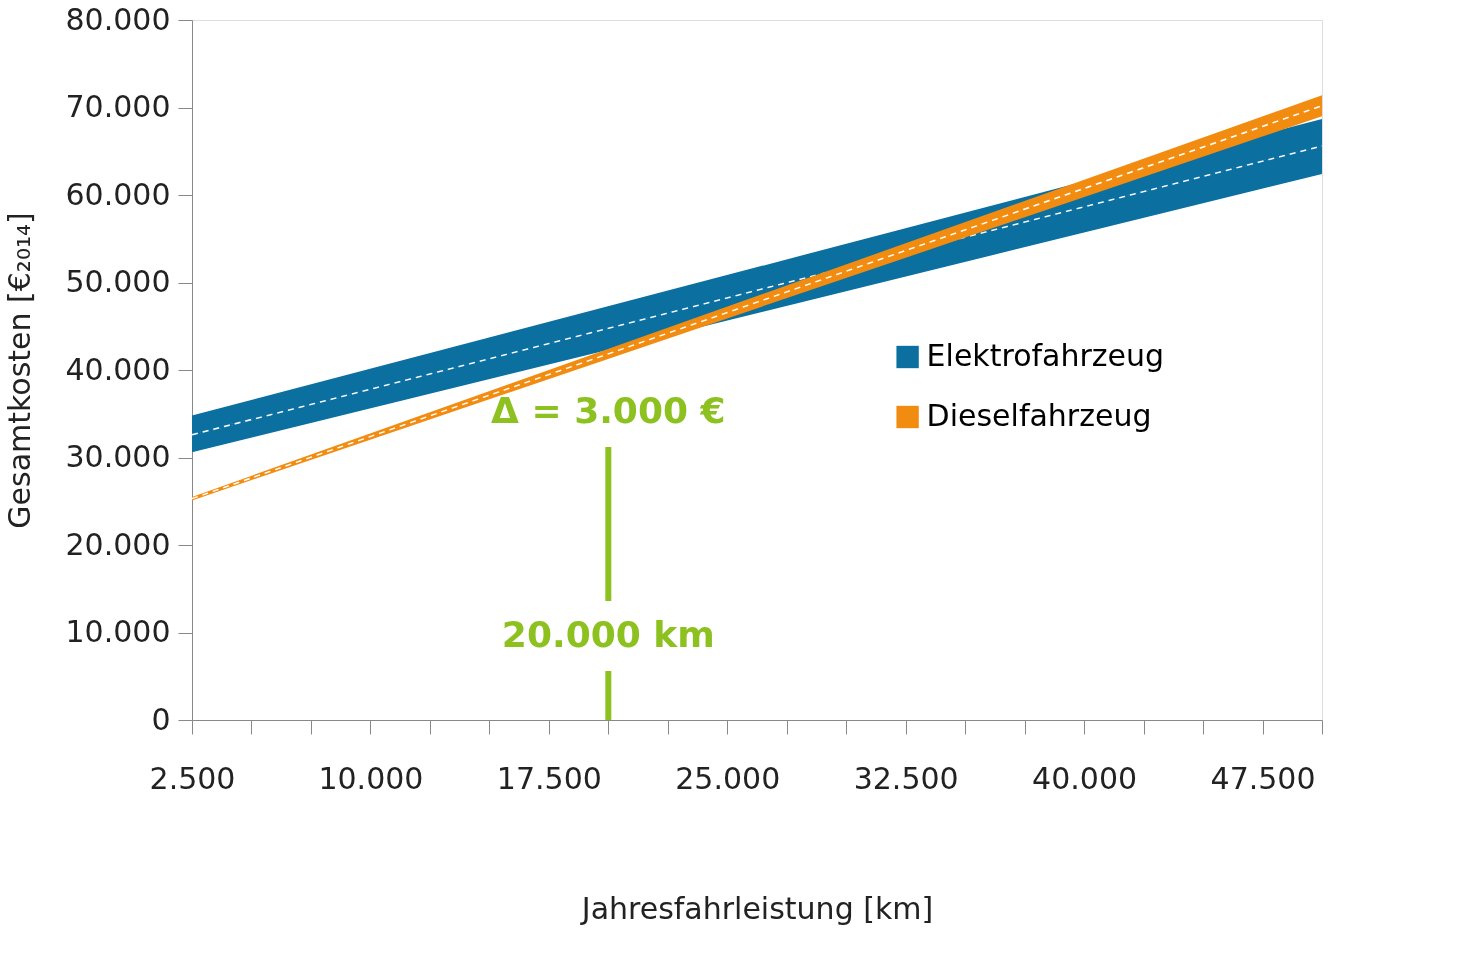  I want to click on y-tick-label: 0, so click(161, 719).